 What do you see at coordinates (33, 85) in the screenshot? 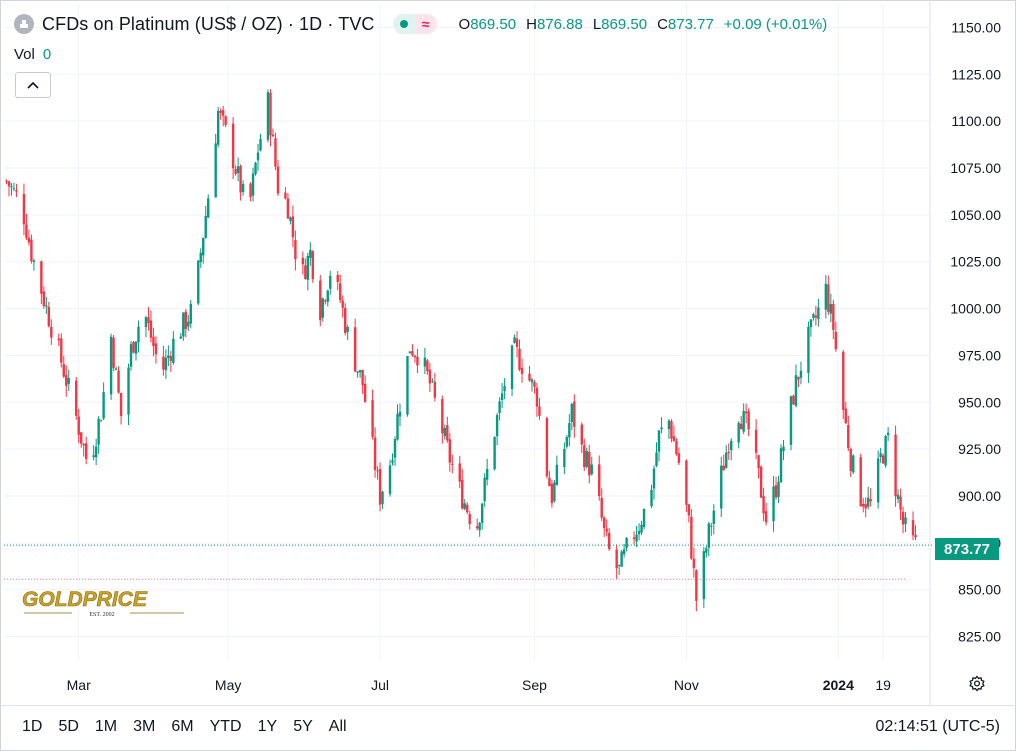
I see `collapse-legend-button` at bounding box center [33, 85].